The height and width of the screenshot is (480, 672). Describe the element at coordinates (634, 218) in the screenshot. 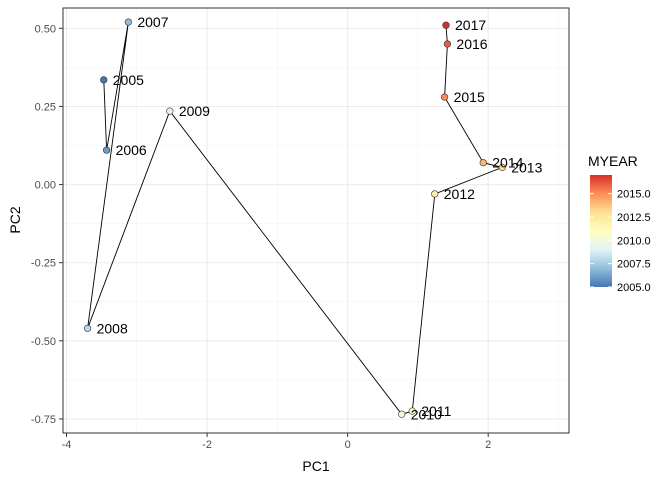

I see `legend-tick-label: 2012.5` at that location.